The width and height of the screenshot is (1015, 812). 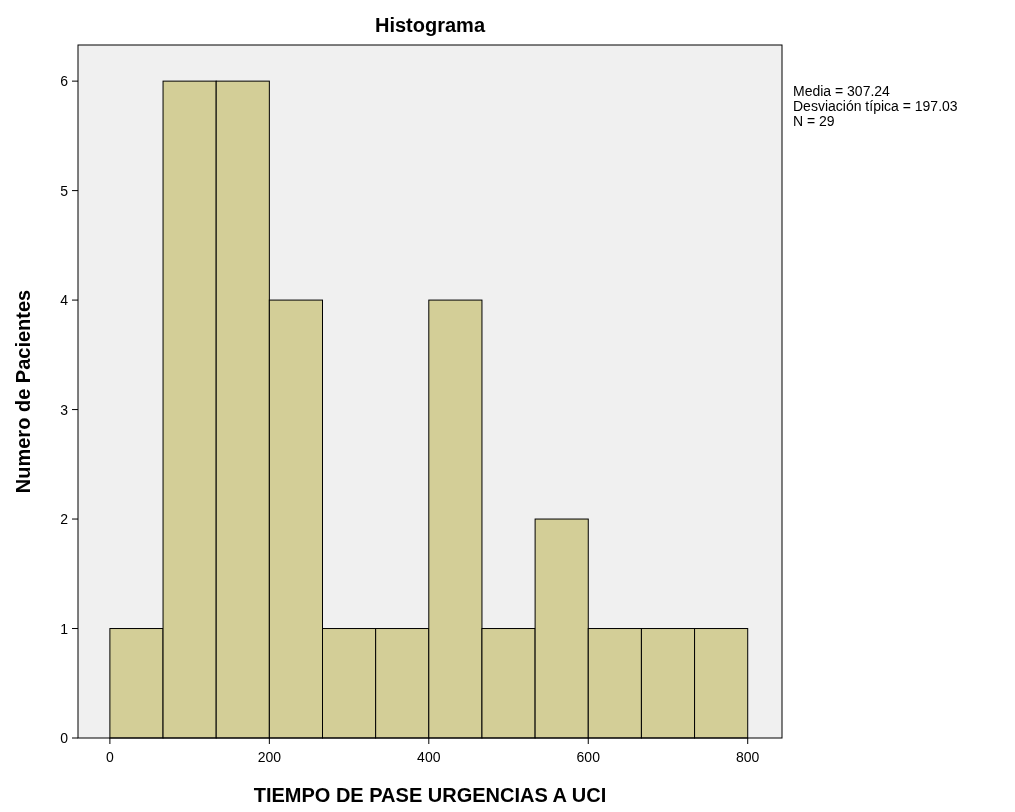 I want to click on x-axis-title: TIEMPO DE PASE URGENCIAS A UCI, so click(x=430, y=795).